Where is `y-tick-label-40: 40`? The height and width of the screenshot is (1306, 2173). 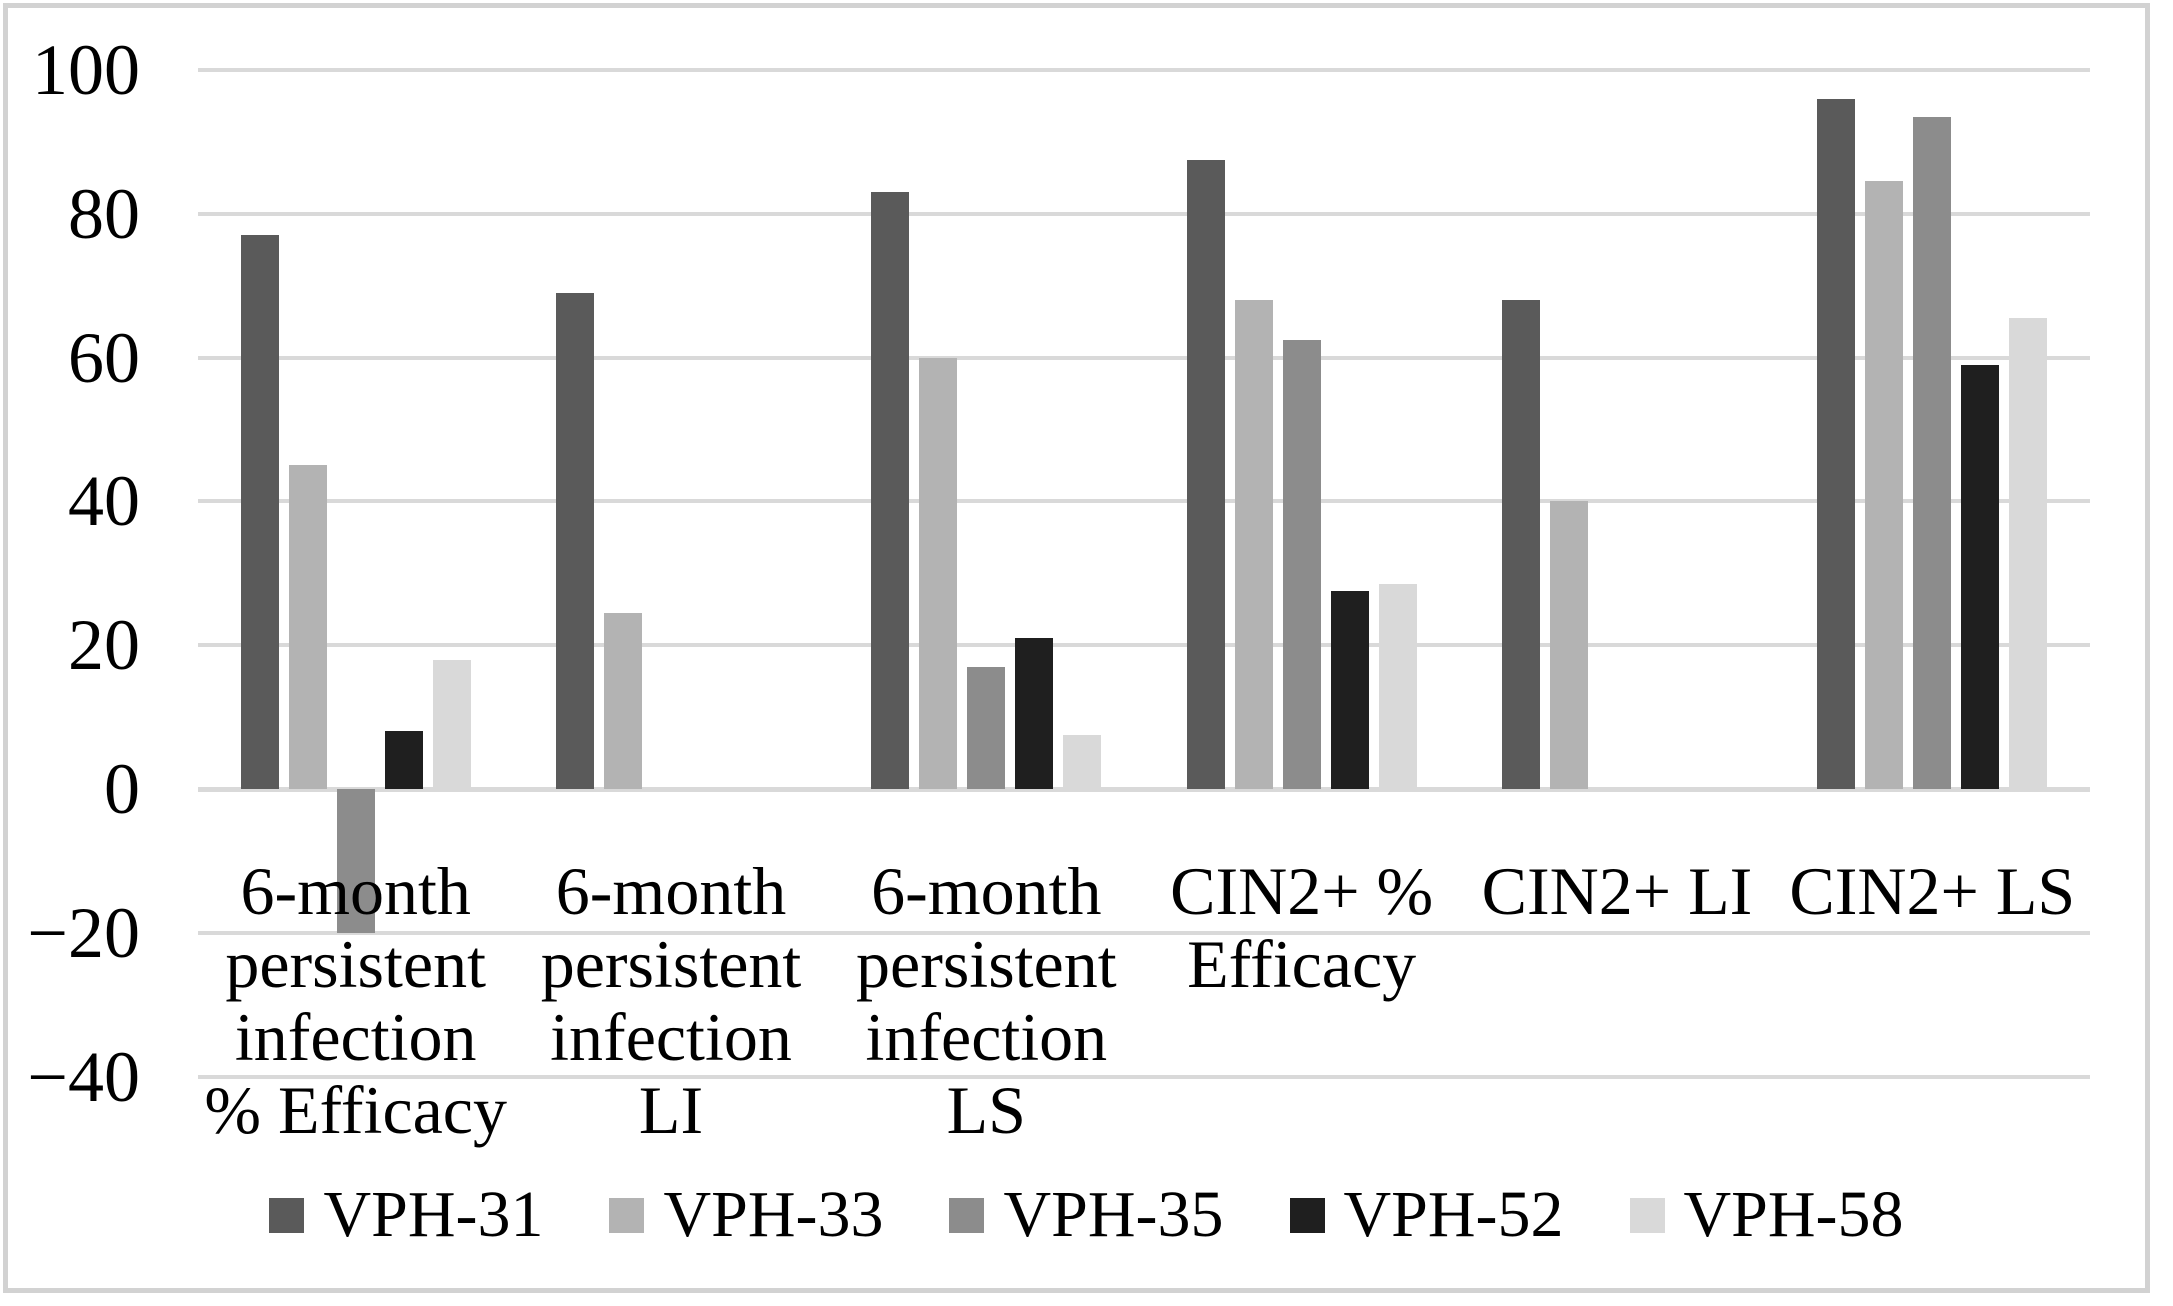
y-tick-label-40: 40 is located at coordinates (104, 501).